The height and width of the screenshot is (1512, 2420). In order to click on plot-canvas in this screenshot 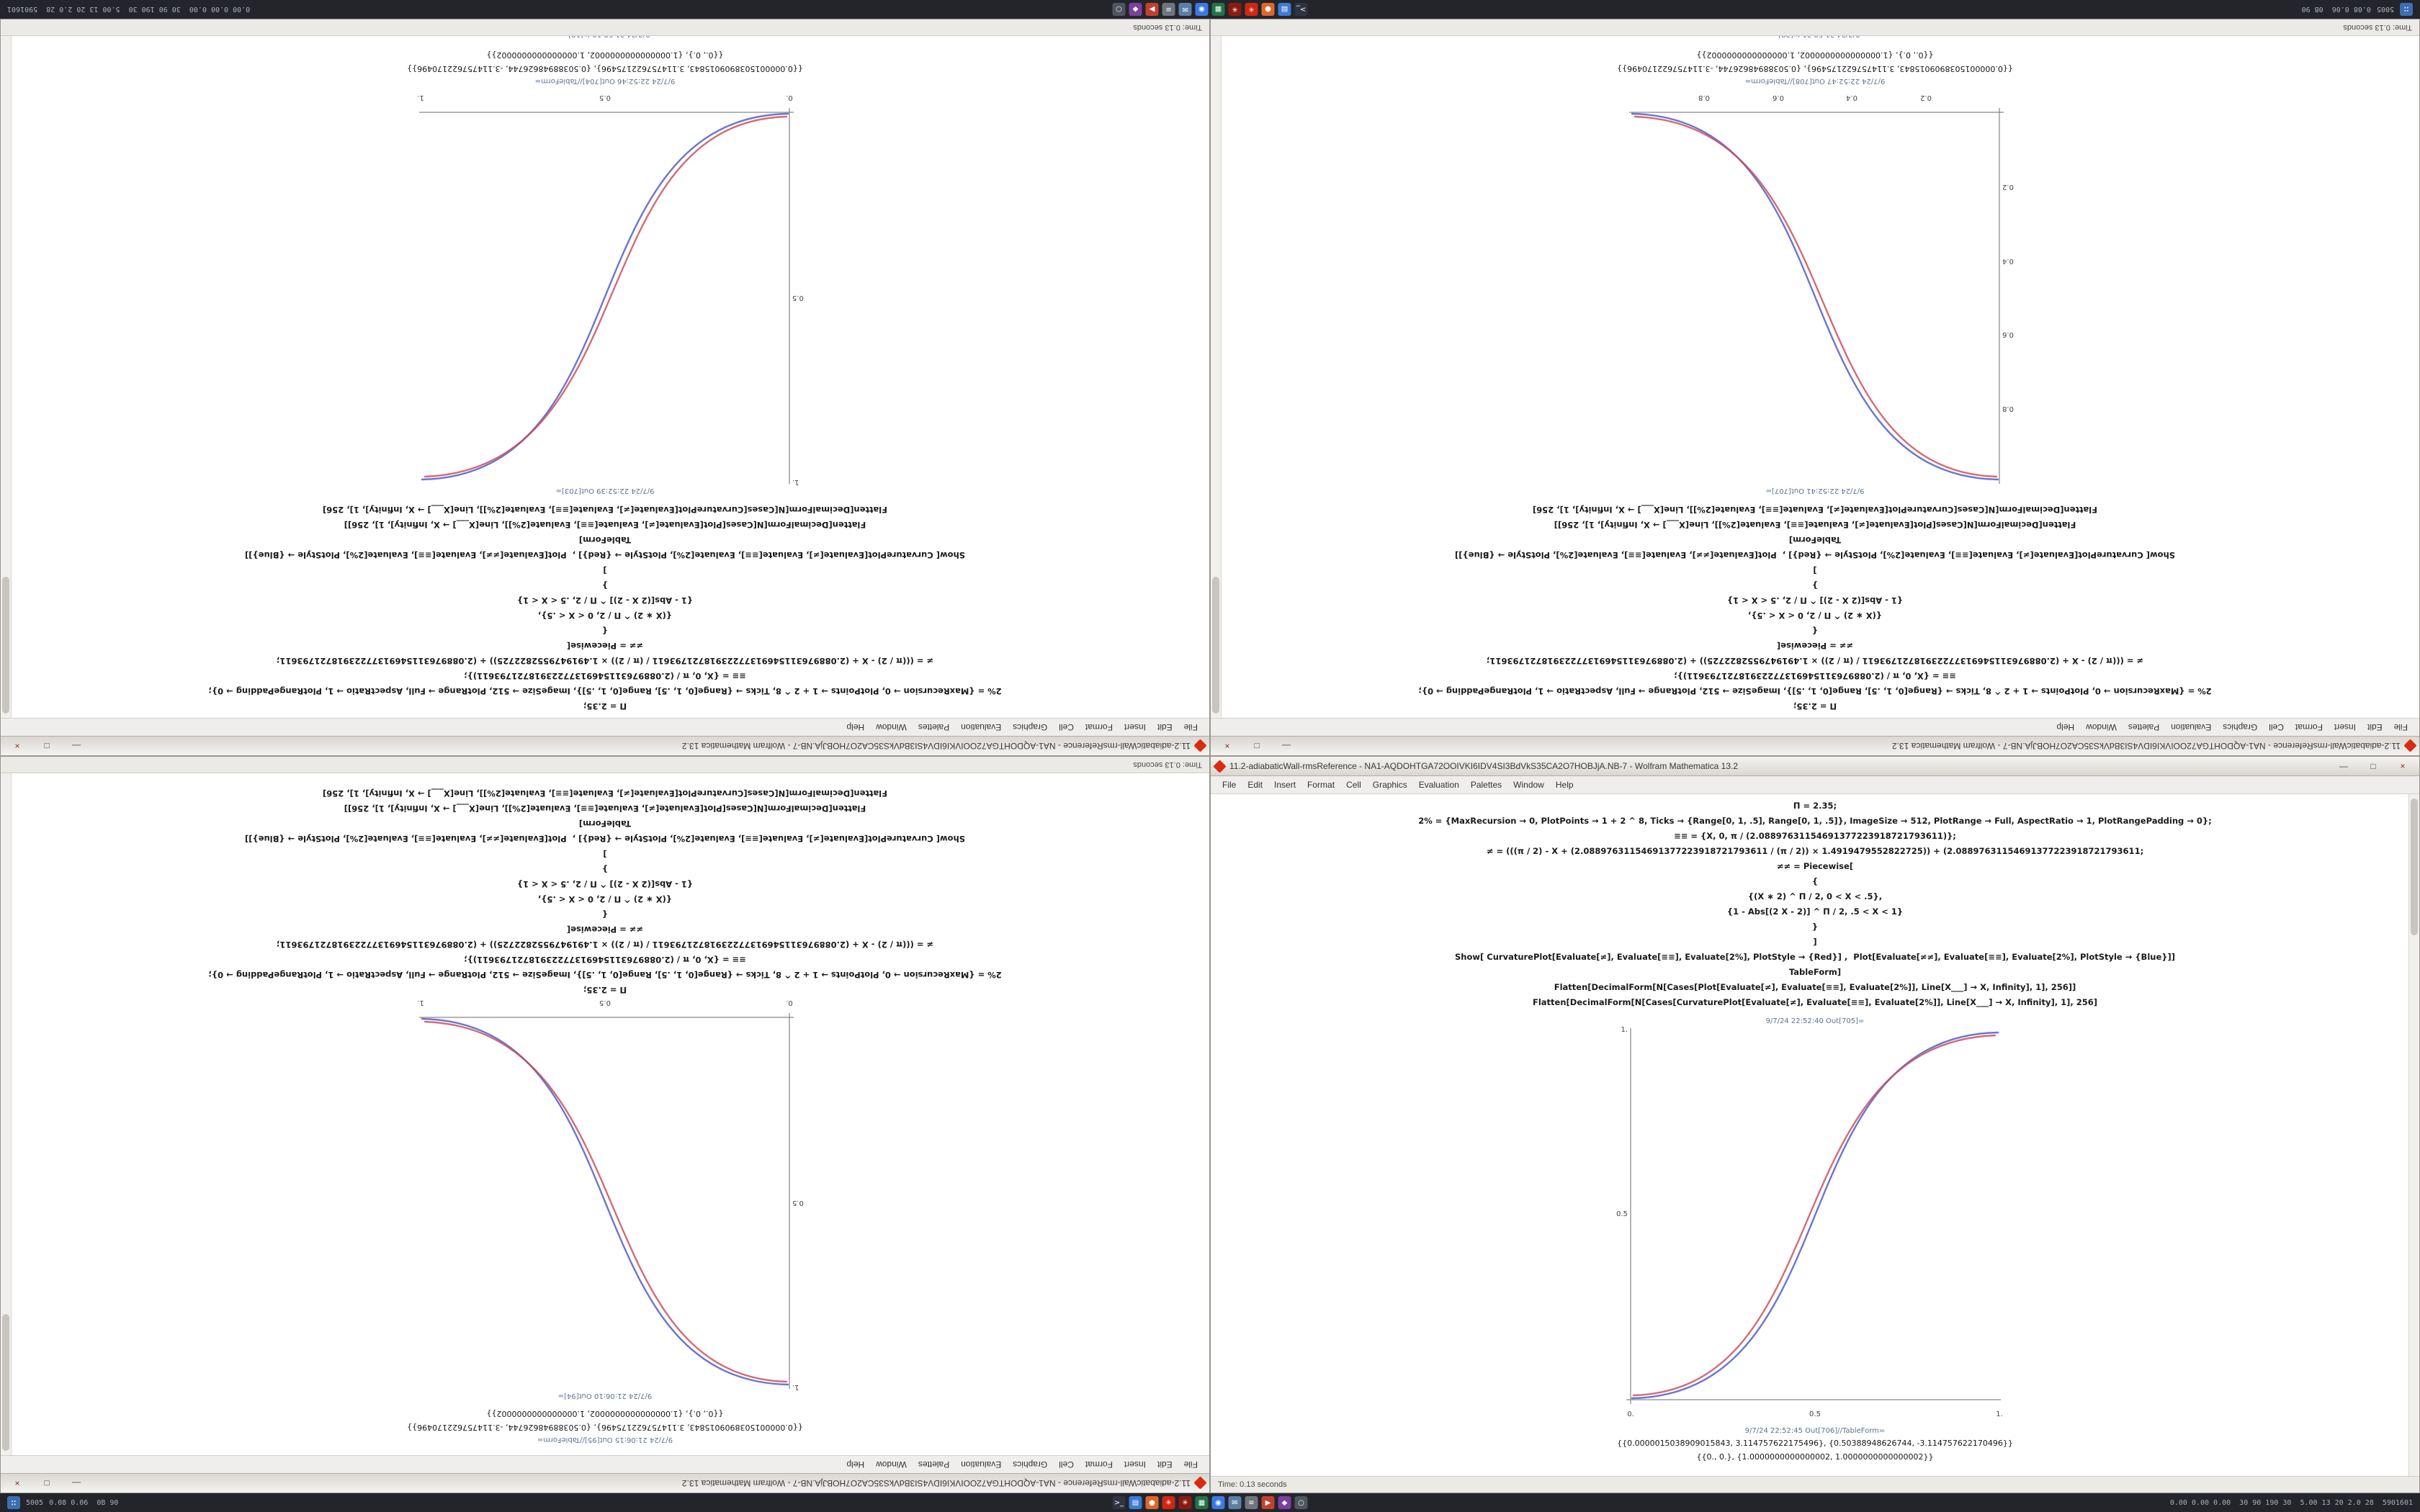, I will do `click(606, 1201)`.